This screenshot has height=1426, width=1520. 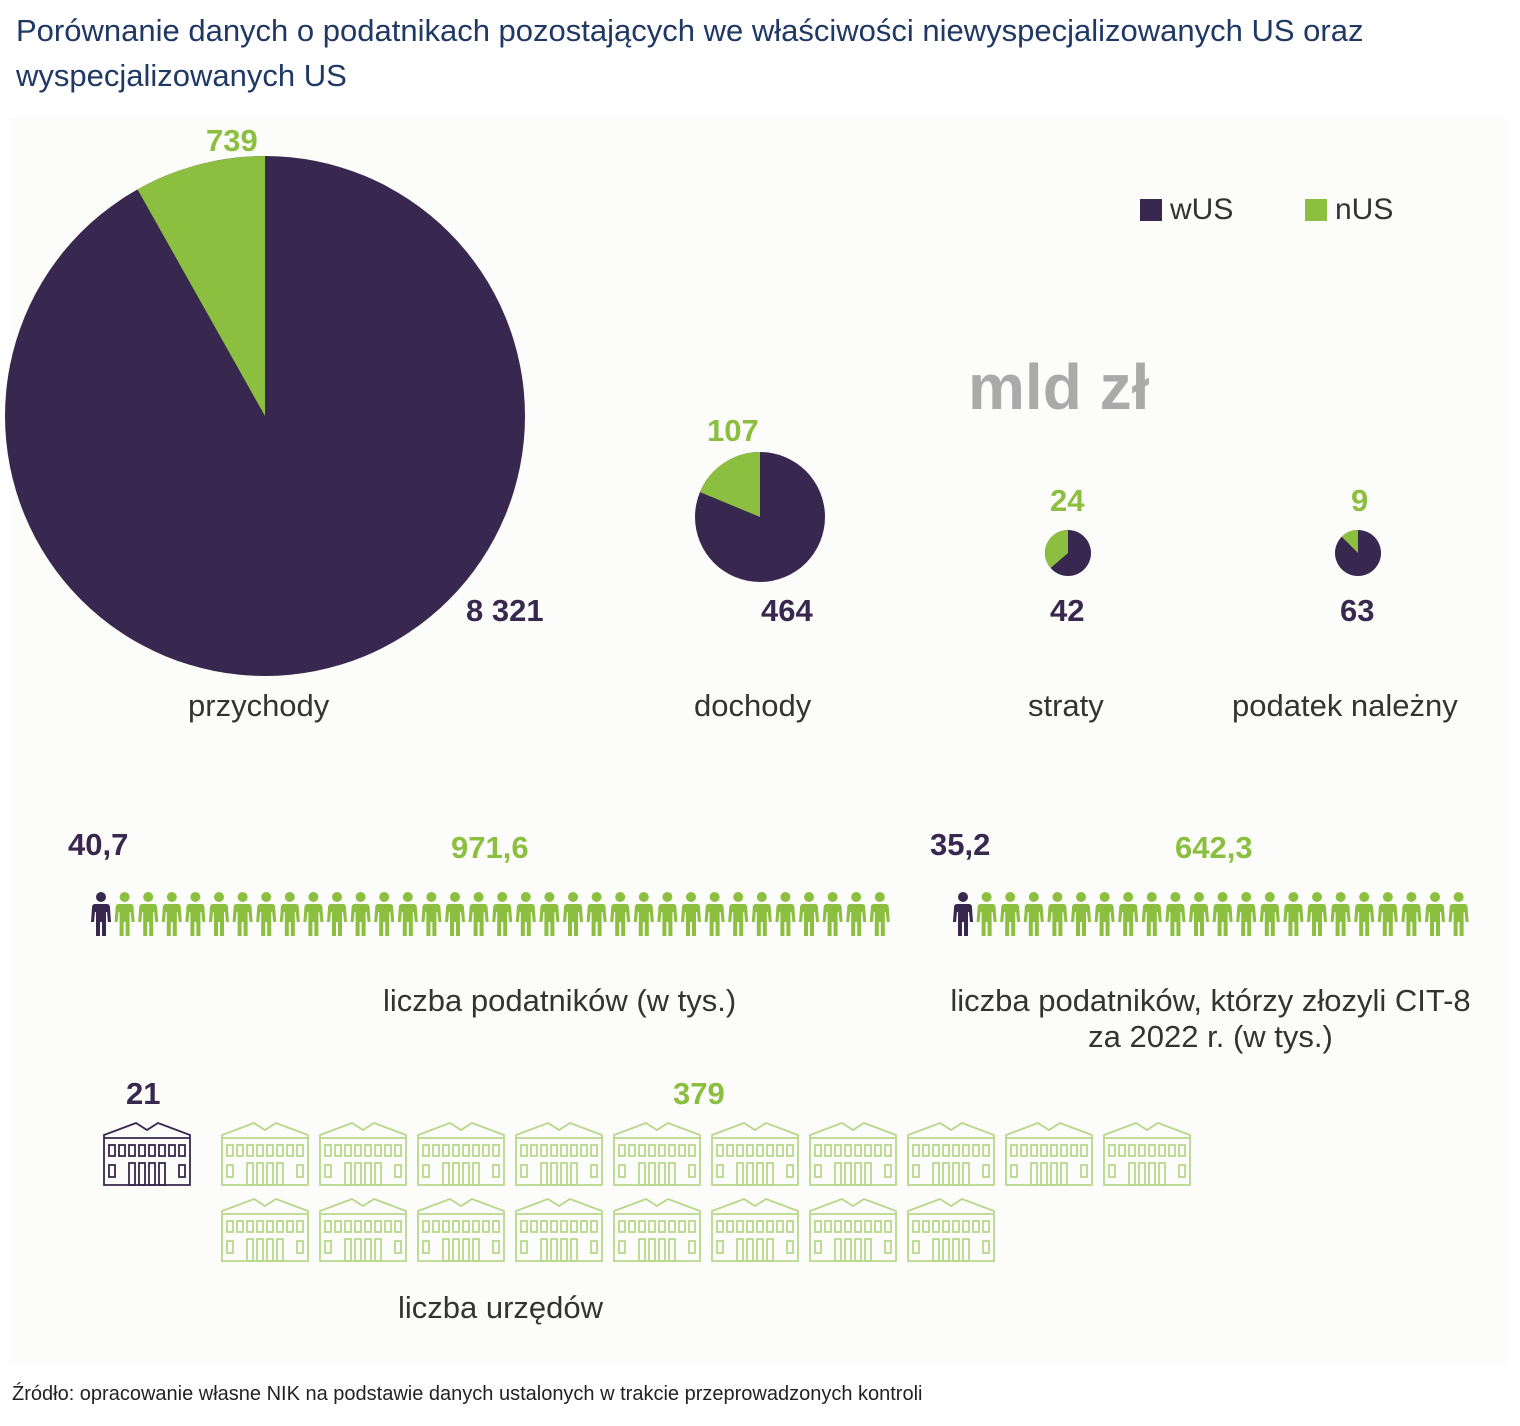 What do you see at coordinates (1316, 210) in the screenshot?
I see `legend-swatch-nus` at bounding box center [1316, 210].